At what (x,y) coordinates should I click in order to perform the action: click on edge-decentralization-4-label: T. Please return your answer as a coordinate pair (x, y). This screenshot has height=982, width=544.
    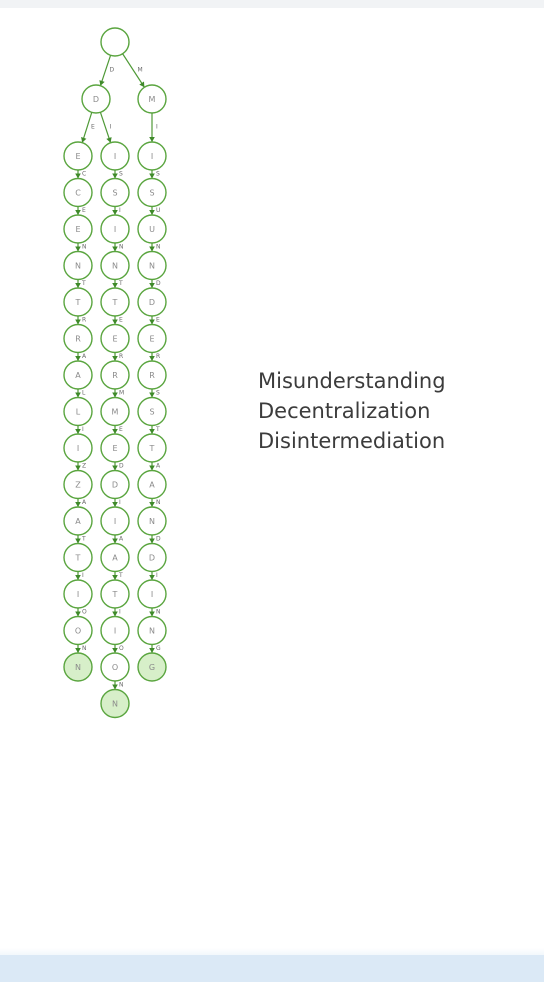
    Looking at the image, I should click on (83, 283).